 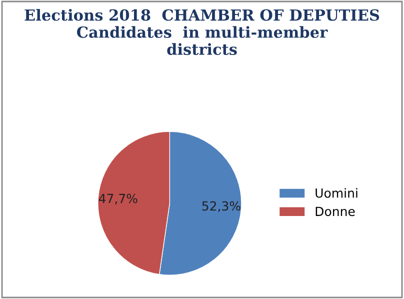 I want to click on legend-label: Uomini, so click(x=337, y=193).